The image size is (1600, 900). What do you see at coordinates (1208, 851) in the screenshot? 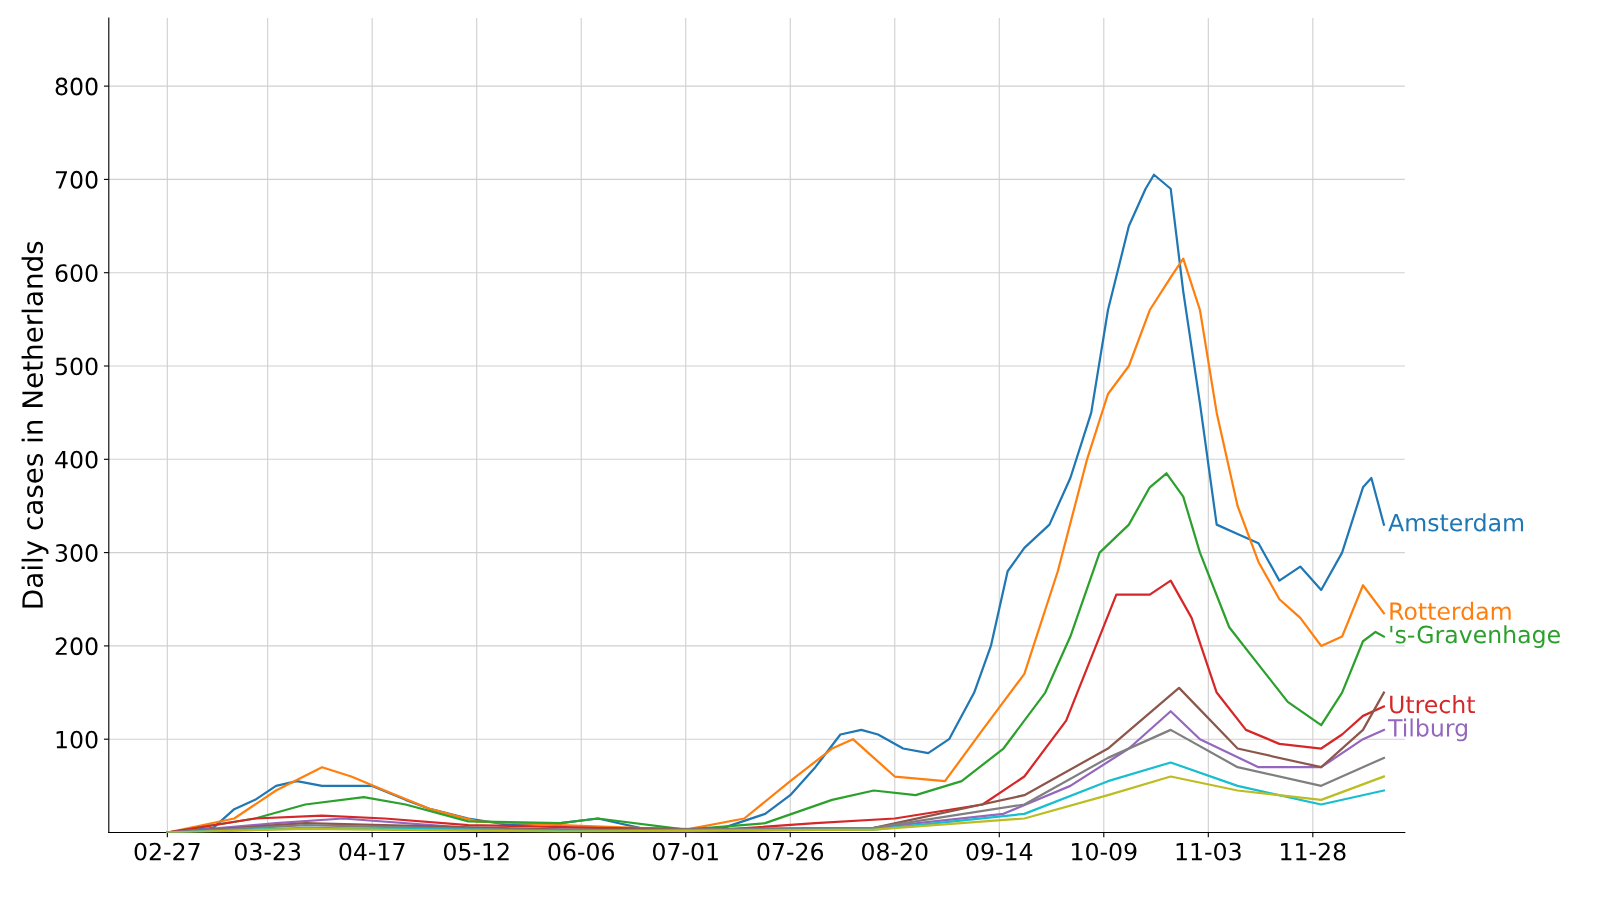
I see `x-tick-label: 11-03` at bounding box center [1208, 851].